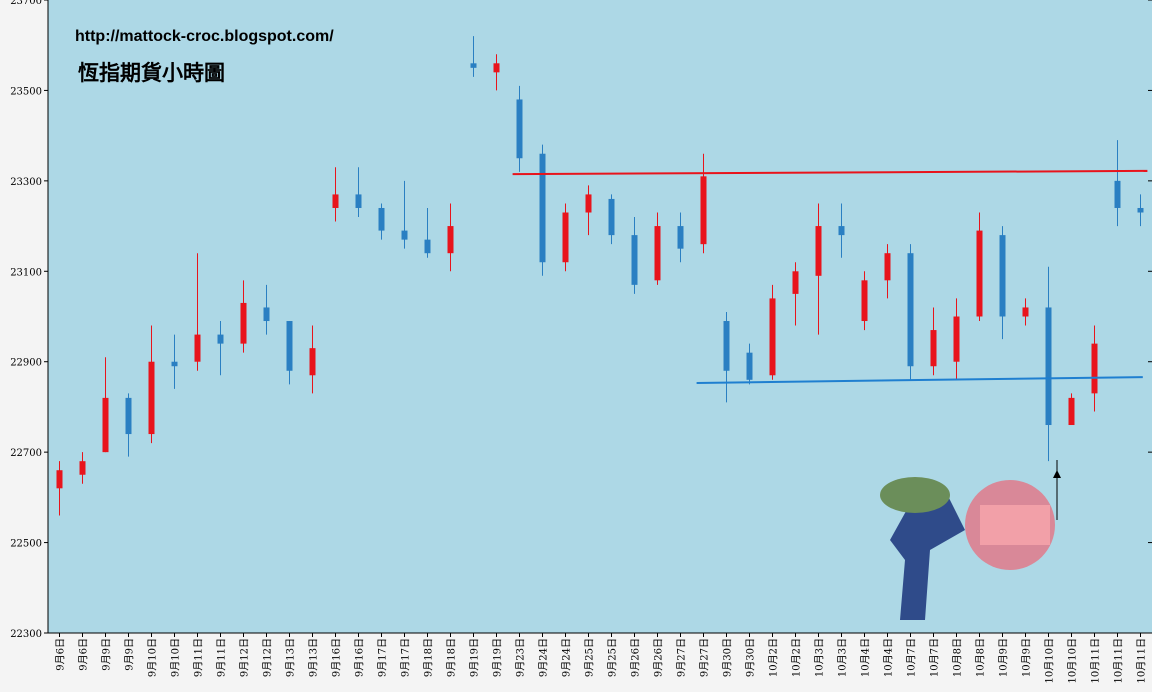 This screenshot has width=1152, height=692. What do you see at coordinates (26, 272) in the screenshot?
I see `y-tick-label: 23100` at bounding box center [26, 272].